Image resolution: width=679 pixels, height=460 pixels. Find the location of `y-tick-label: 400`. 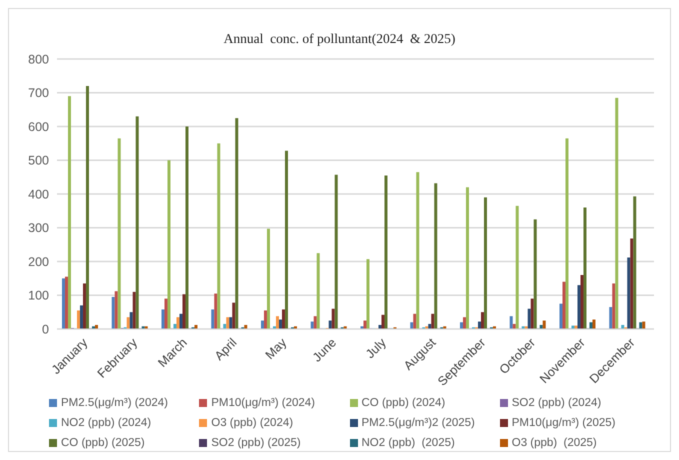

y-tick-label: 400 is located at coordinates (39, 194).